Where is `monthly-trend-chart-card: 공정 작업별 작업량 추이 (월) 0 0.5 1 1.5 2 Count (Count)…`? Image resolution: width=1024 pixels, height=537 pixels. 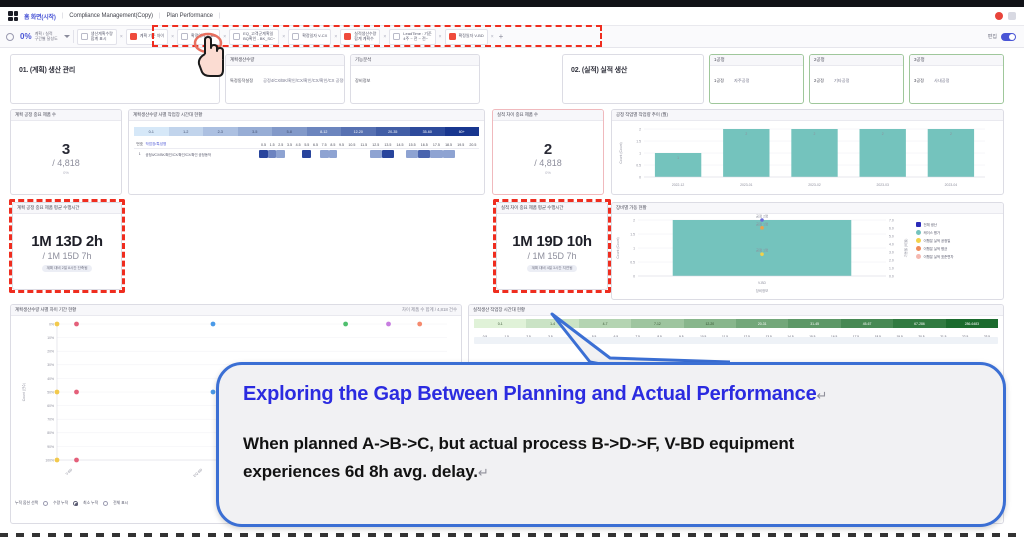
monthly-trend-chart-card: 공정 작업별 작업량 추이 (월) 0 0.5 1 1.5 2 Count (Count)… is located at coordinates (807, 152).